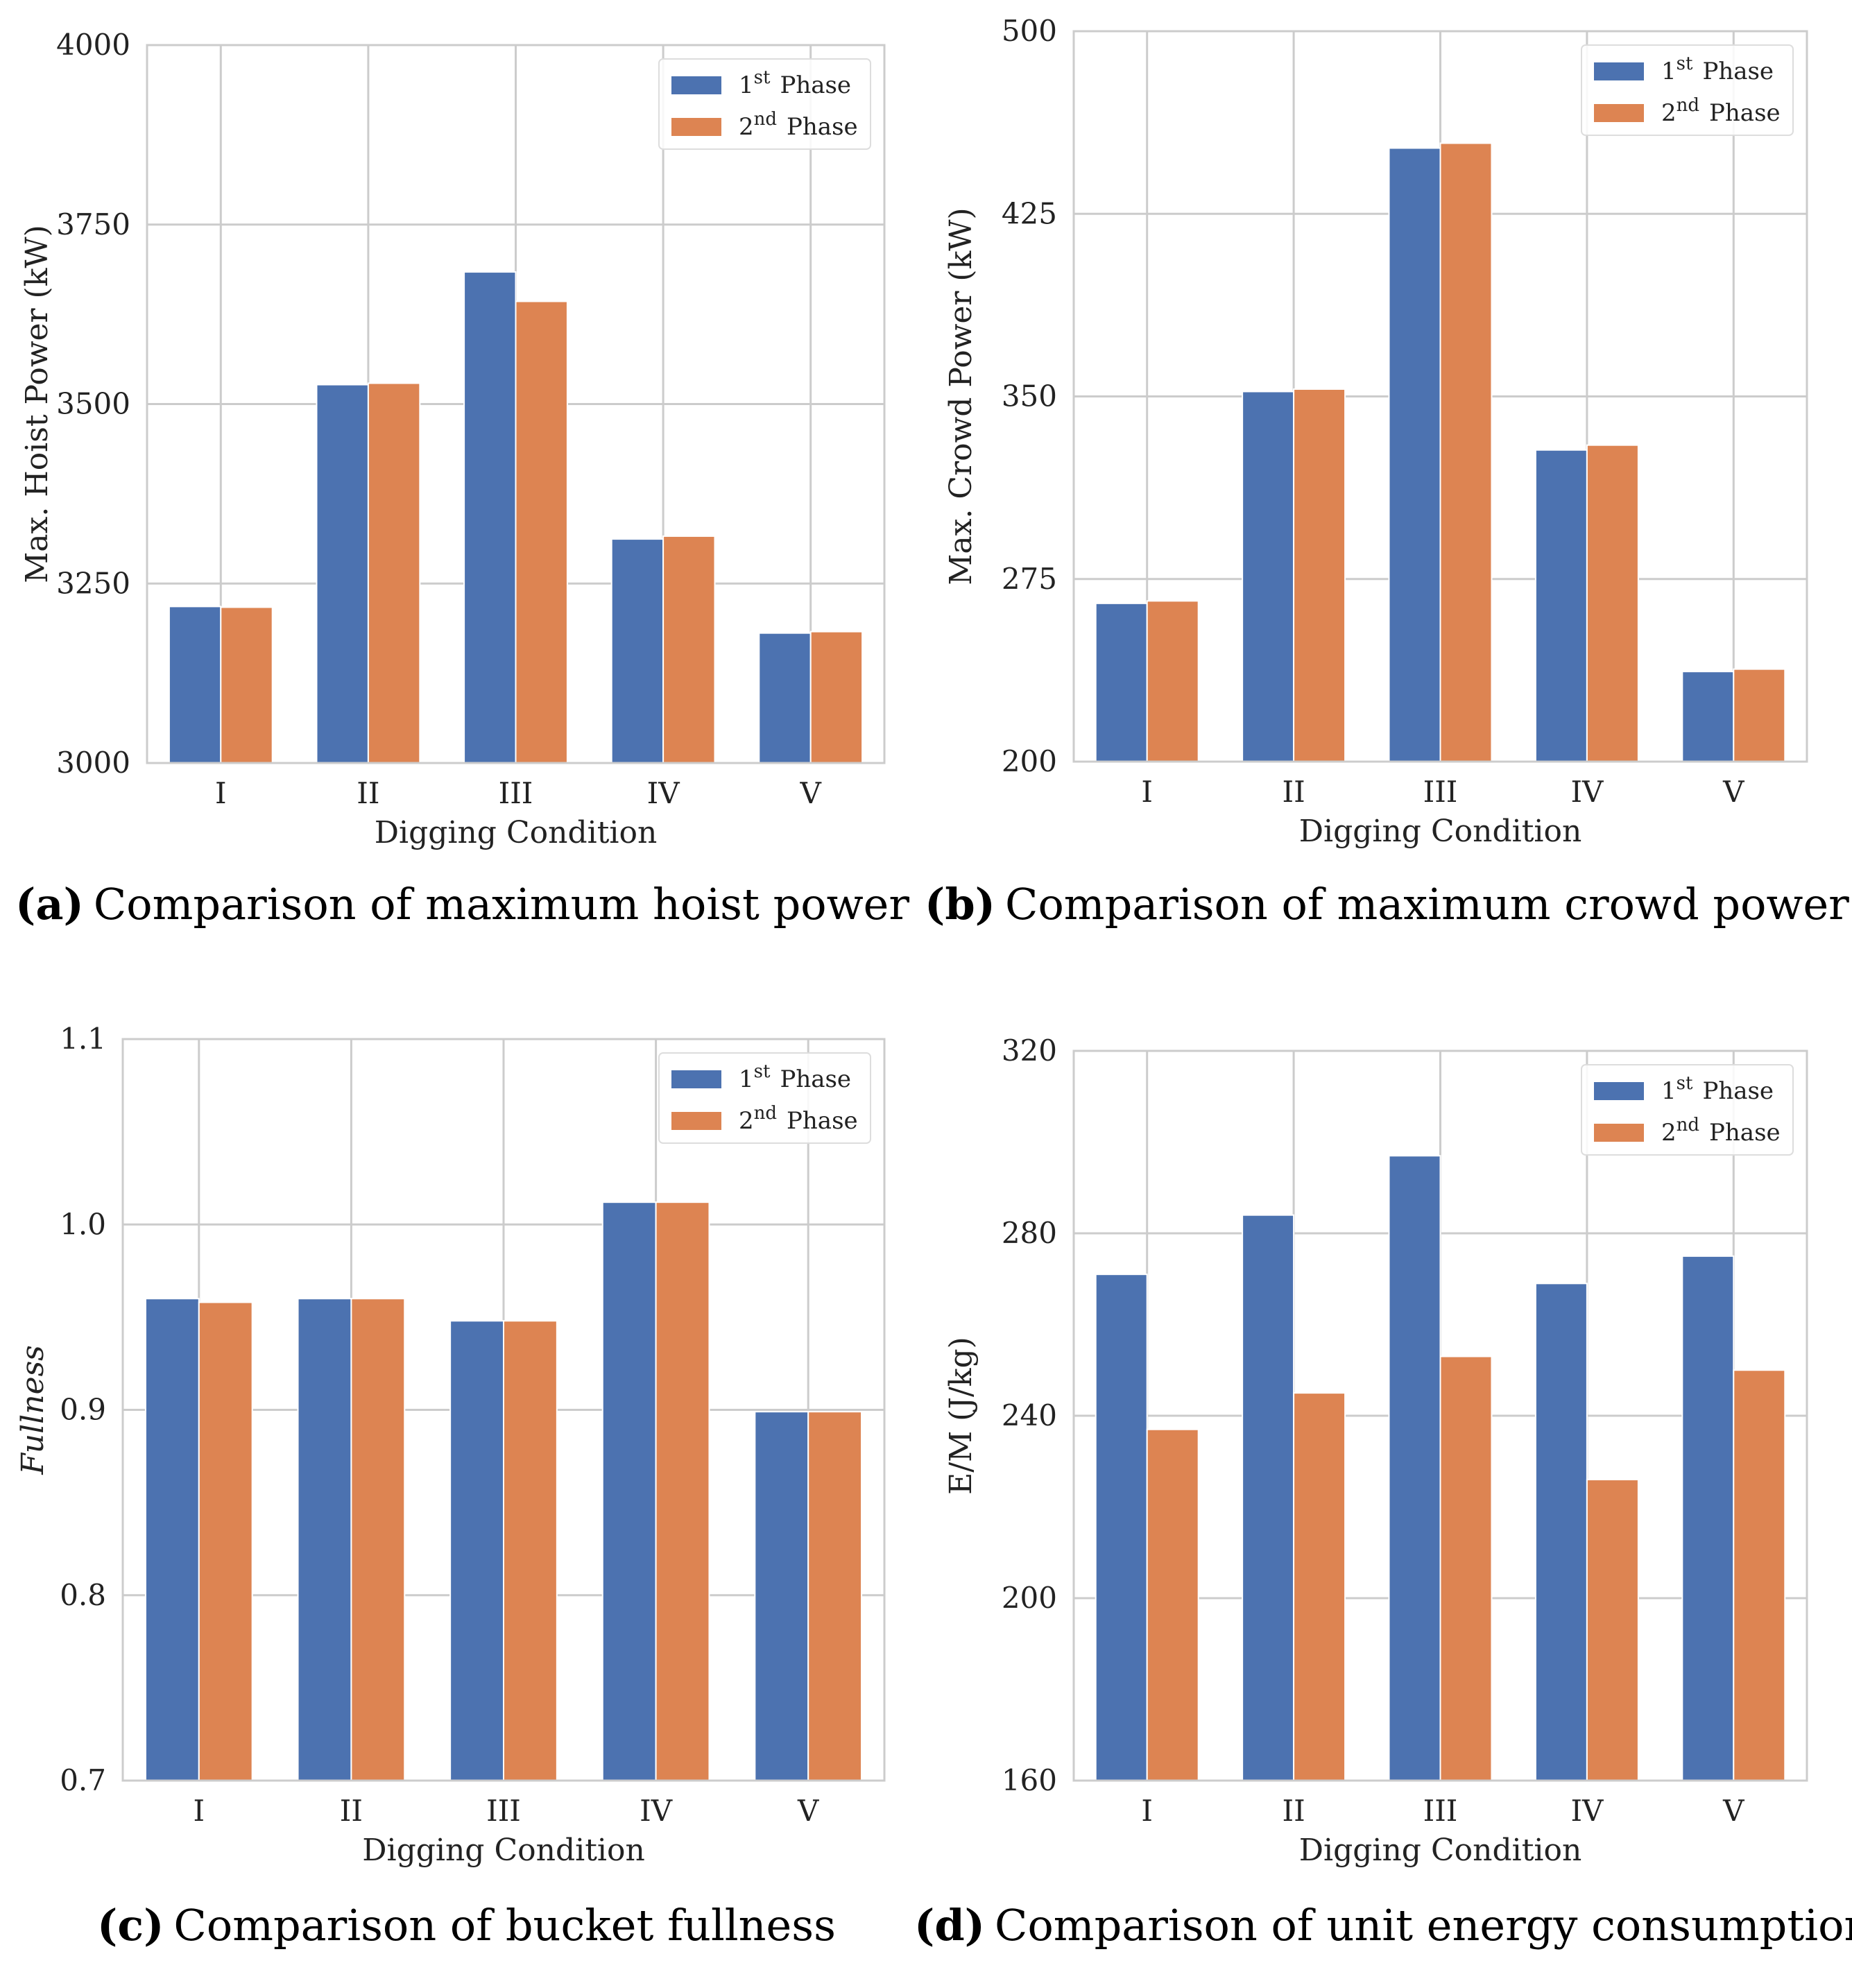  Describe the element at coordinates (1427, 904) in the screenshot. I see `caption-text: Comparison of maximum crowd power` at that location.